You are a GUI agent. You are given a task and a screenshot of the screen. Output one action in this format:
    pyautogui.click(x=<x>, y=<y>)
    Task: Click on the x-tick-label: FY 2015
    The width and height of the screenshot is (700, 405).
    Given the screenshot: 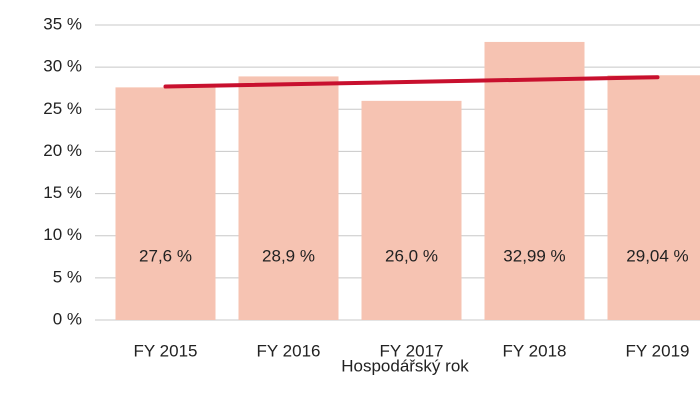 What is the action you would take?
    pyautogui.click(x=166, y=350)
    